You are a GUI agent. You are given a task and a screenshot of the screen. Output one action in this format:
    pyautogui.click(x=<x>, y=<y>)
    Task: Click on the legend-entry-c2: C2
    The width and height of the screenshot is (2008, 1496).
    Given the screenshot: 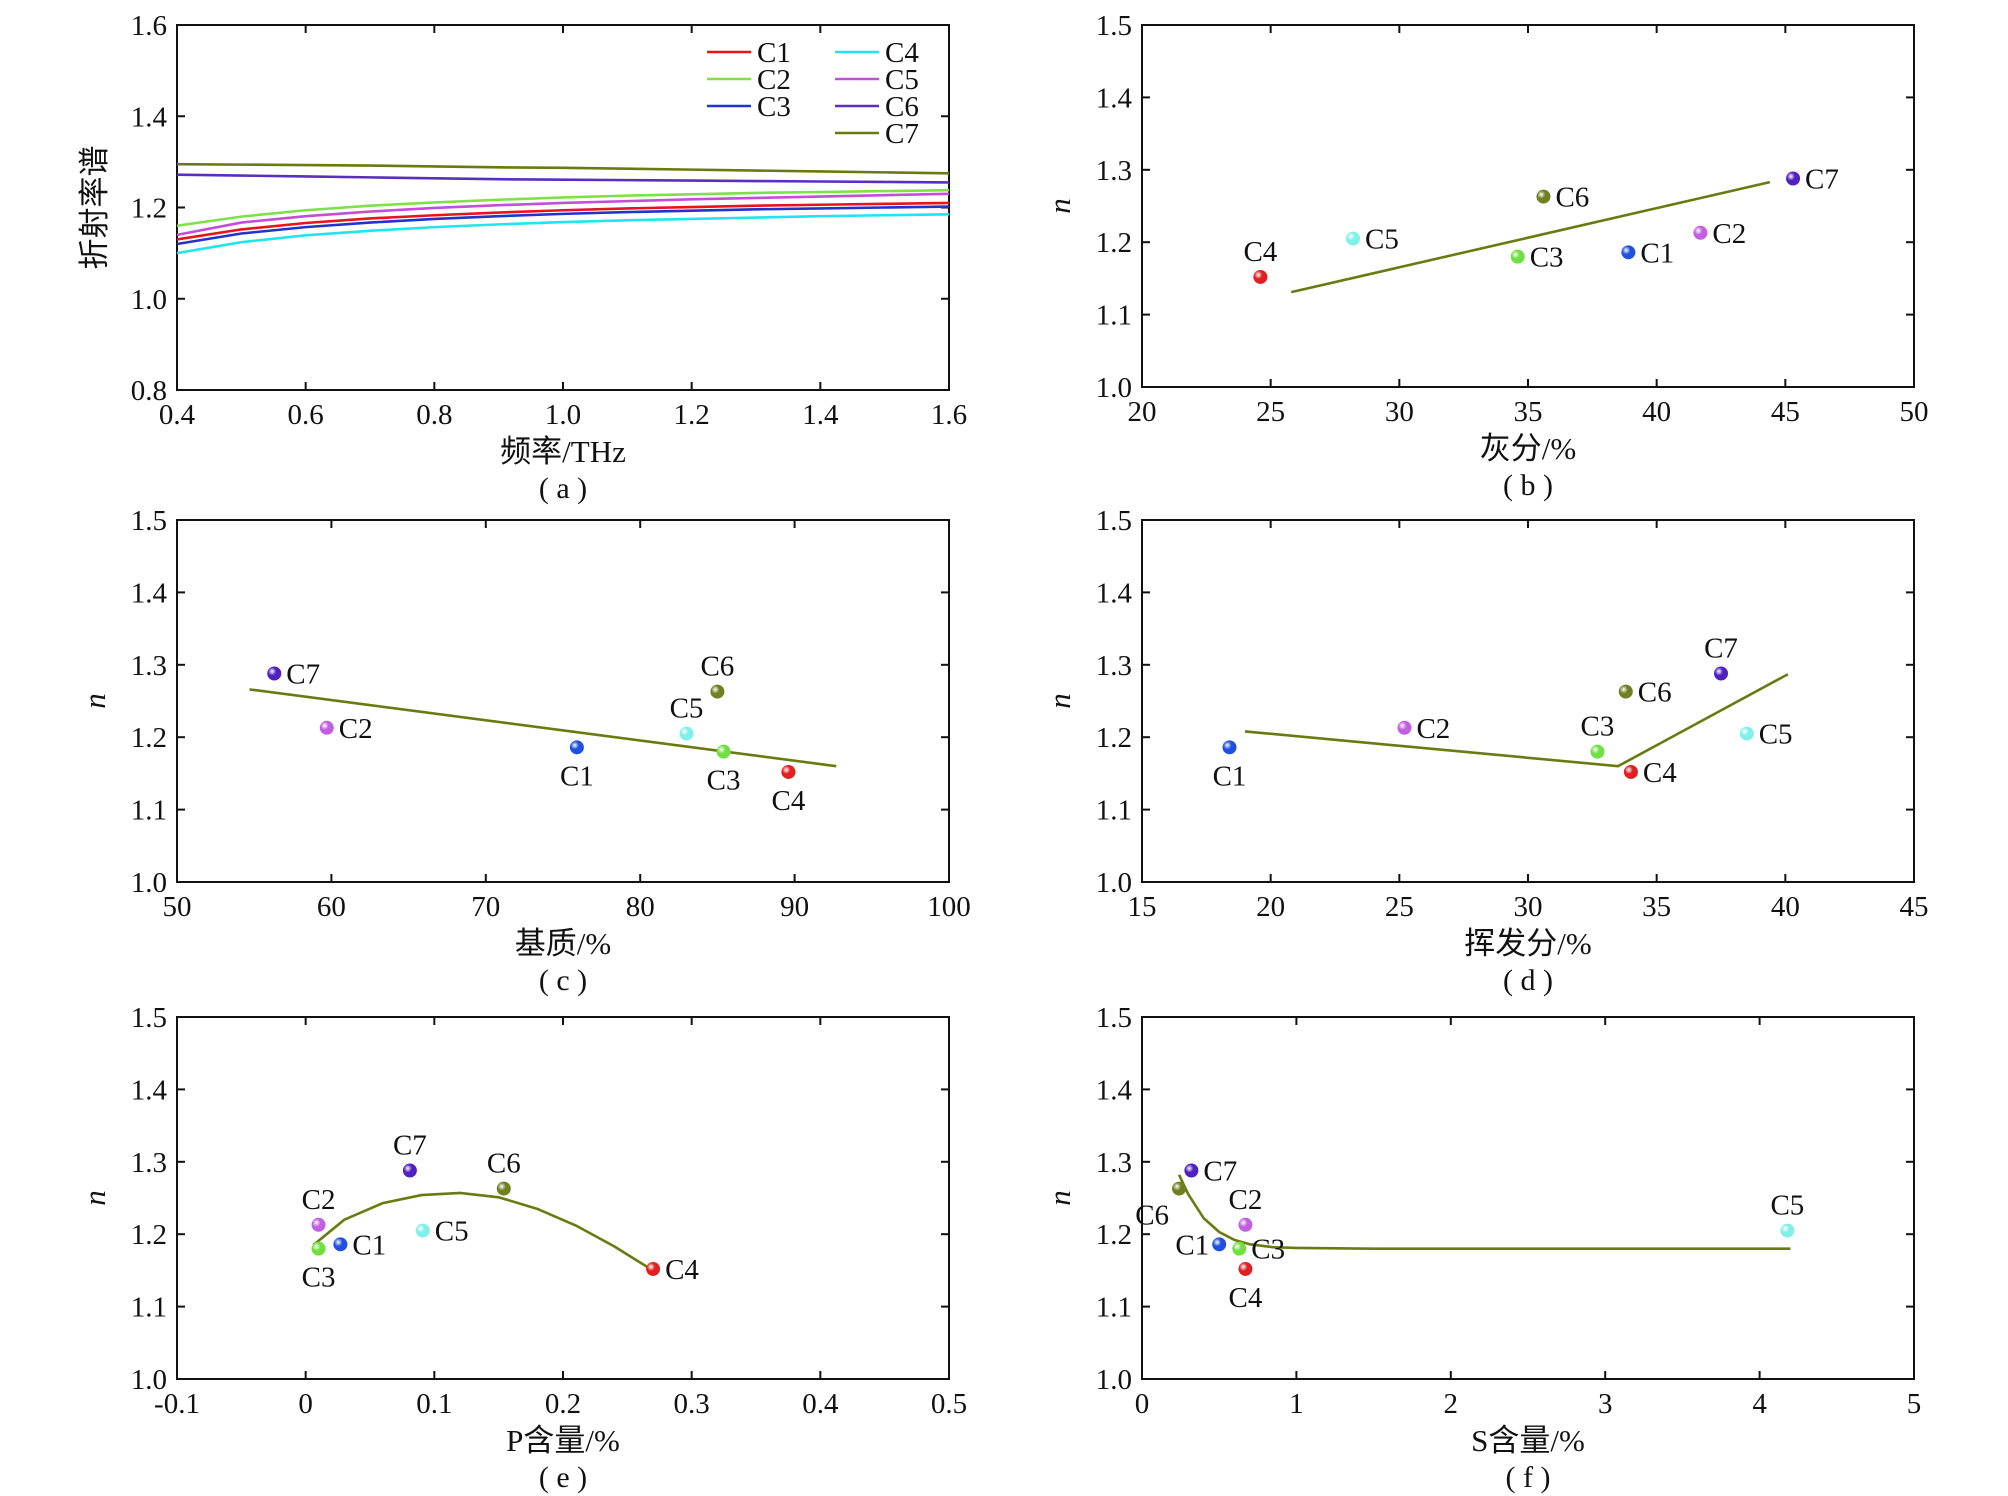 What is the action you would take?
    pyautogui.click(x=774, y=80)
    